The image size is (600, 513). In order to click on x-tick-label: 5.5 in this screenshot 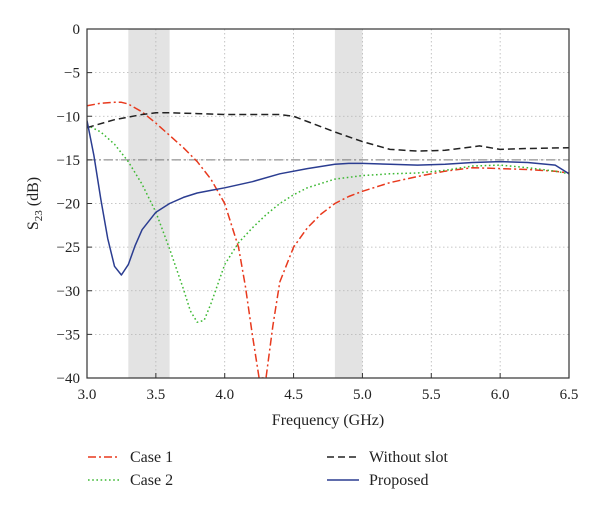, I will do `click(431, 395)`.